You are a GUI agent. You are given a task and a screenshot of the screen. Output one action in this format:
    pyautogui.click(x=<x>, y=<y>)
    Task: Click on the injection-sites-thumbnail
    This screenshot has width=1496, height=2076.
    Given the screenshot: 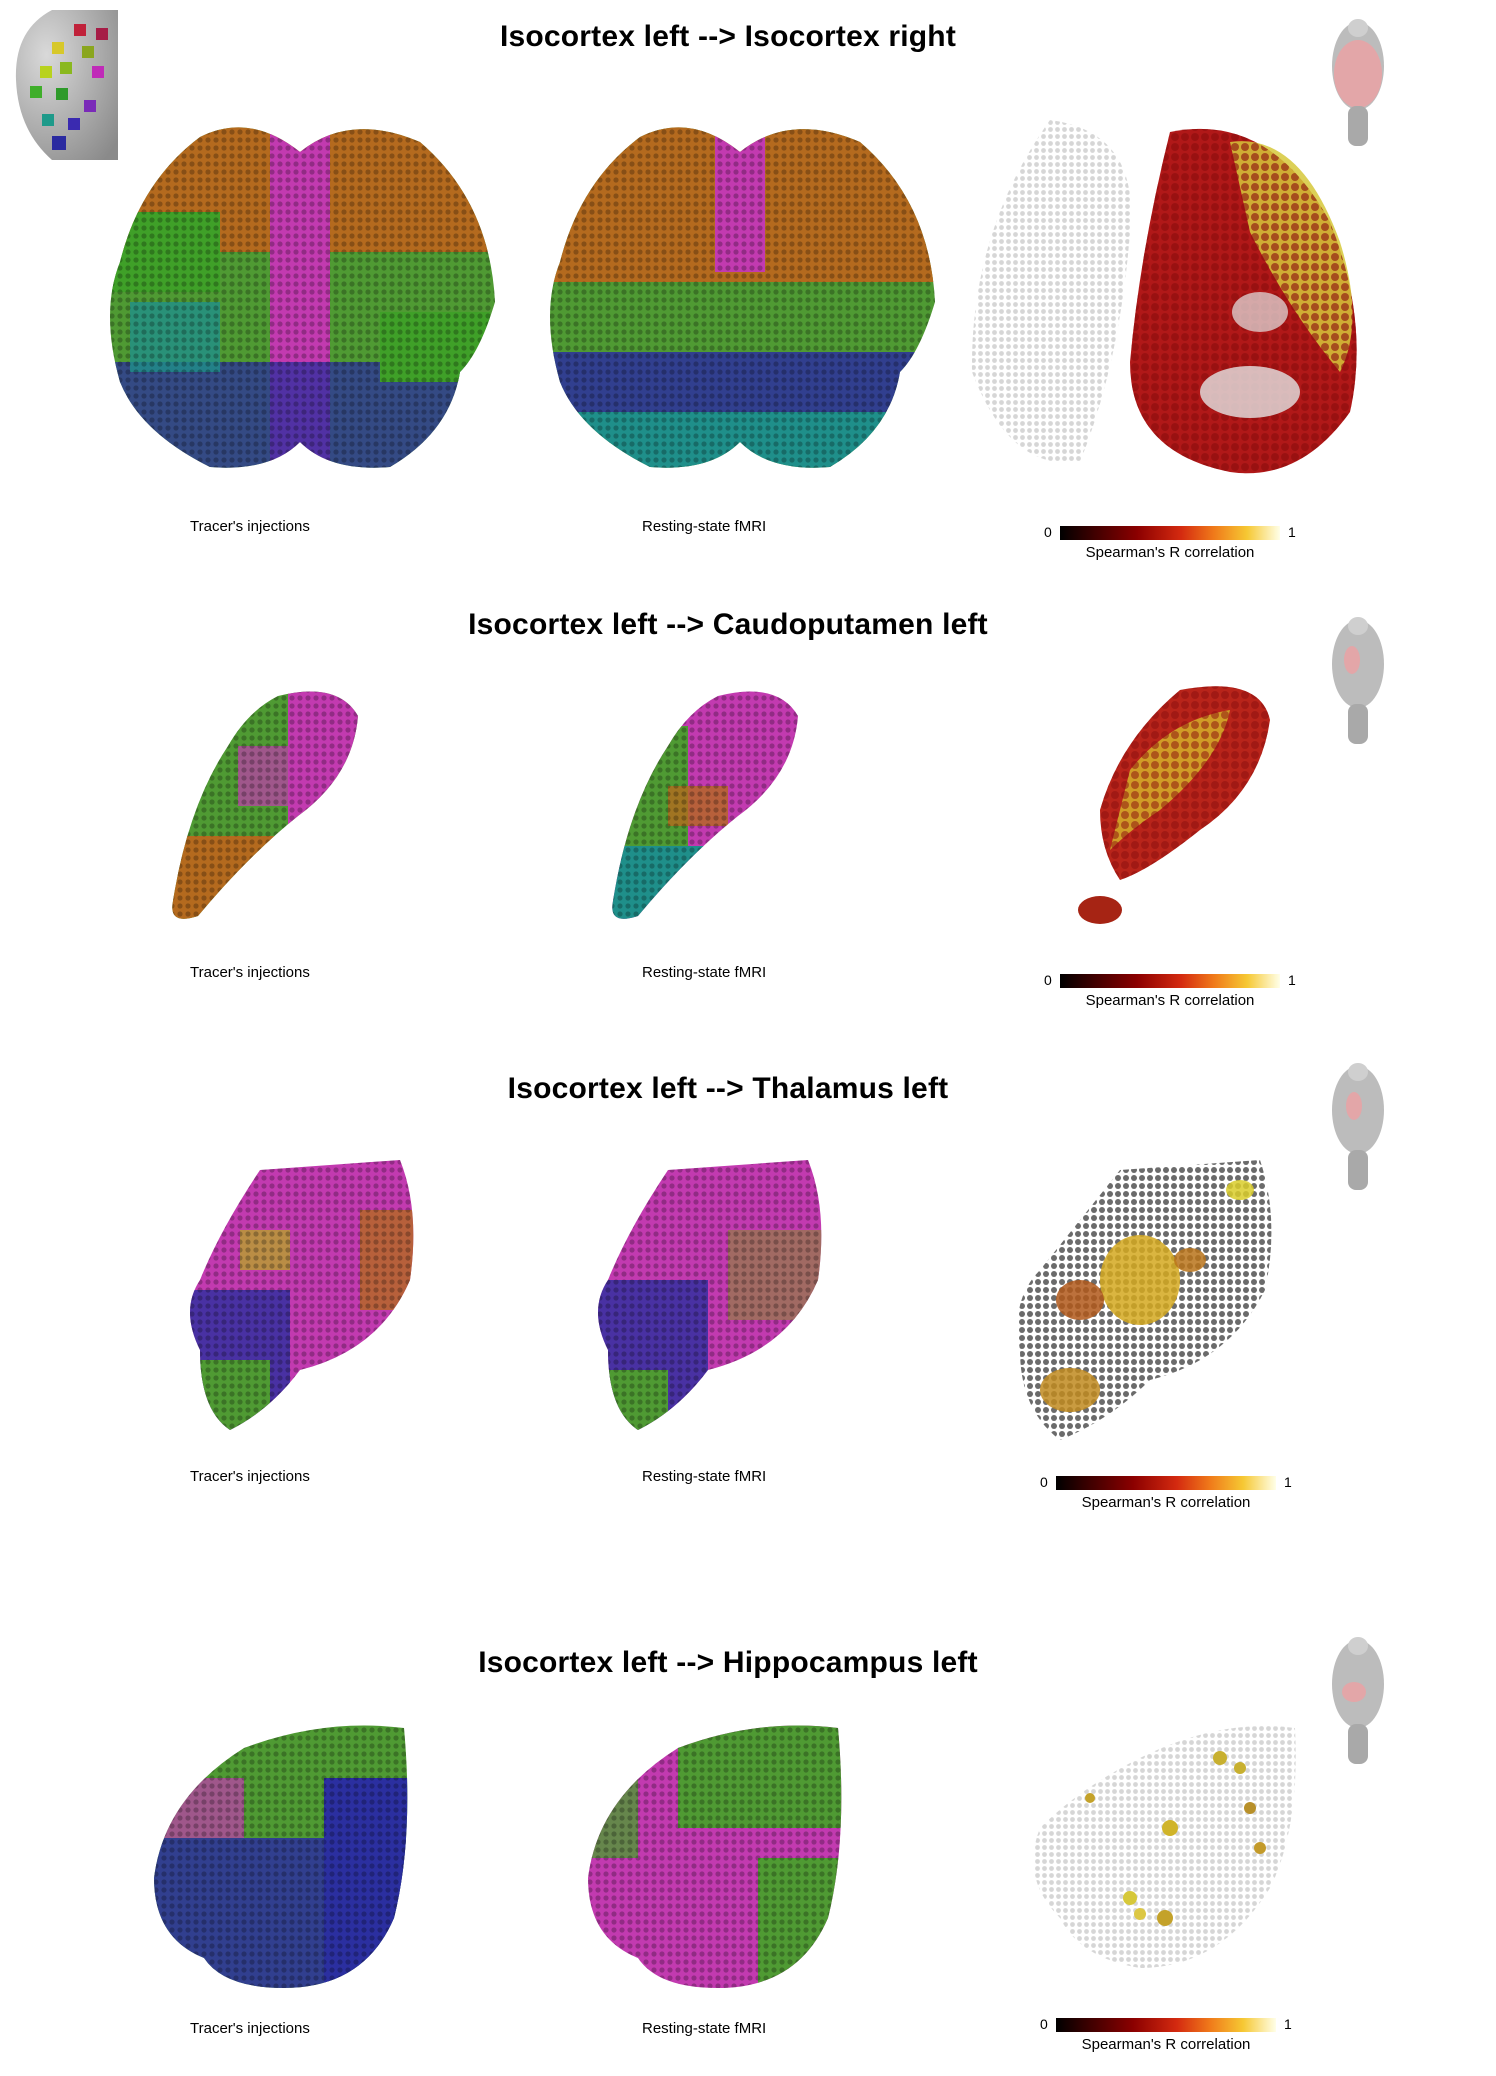 What is the action you would take?
    pyautogui.click(x=65, y=85)
    